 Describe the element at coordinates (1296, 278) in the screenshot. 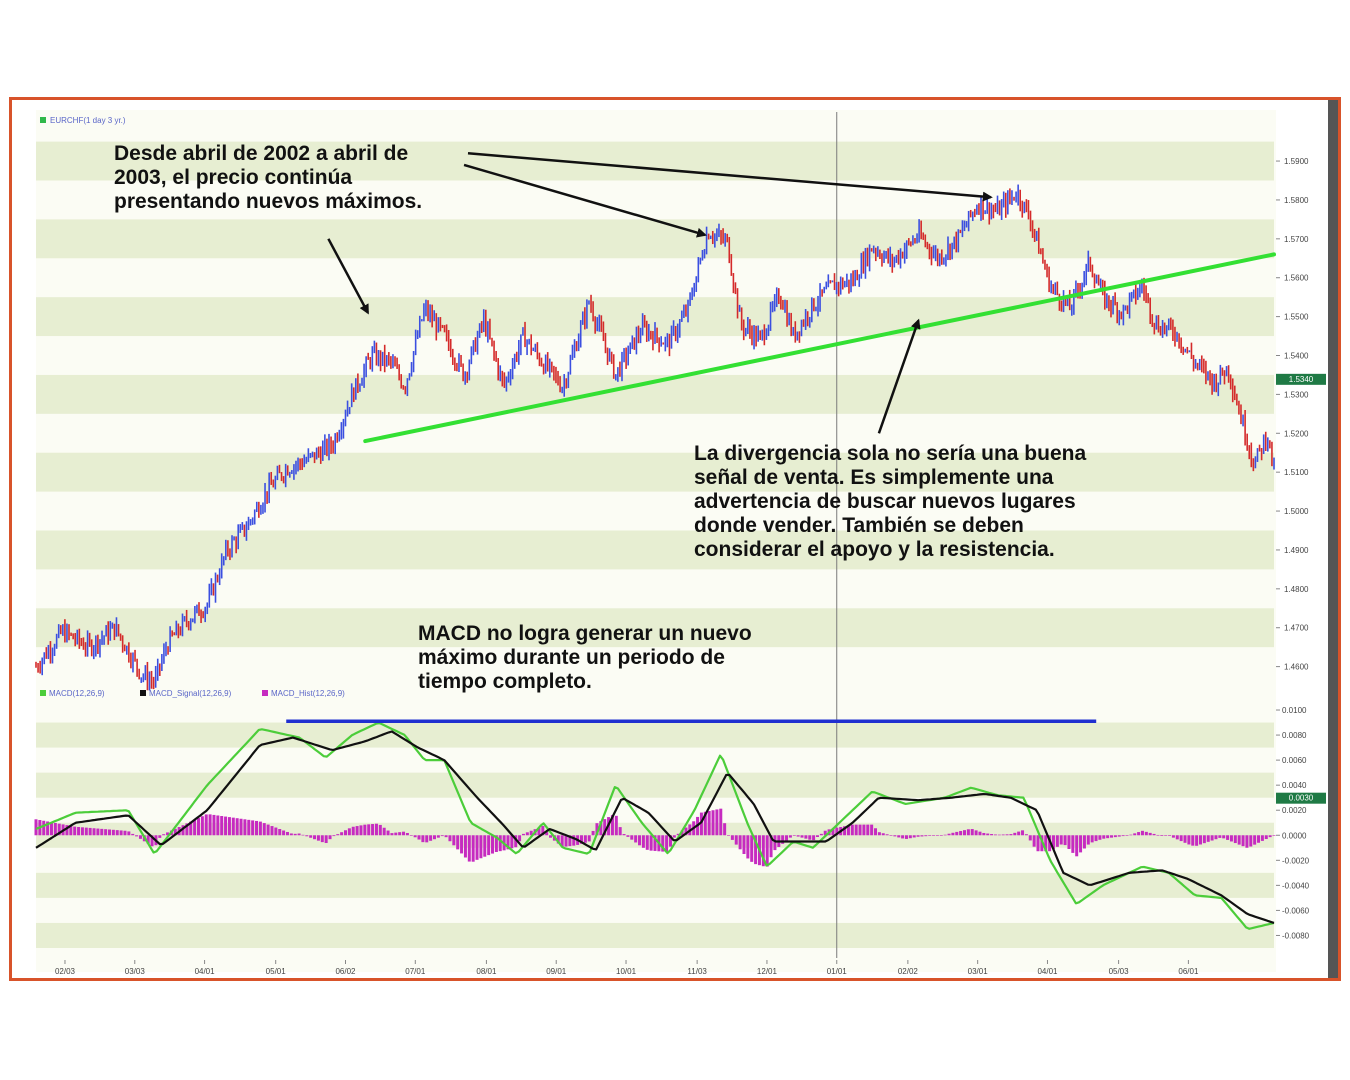

I see `price-tick-label: 1.5600` at that location.